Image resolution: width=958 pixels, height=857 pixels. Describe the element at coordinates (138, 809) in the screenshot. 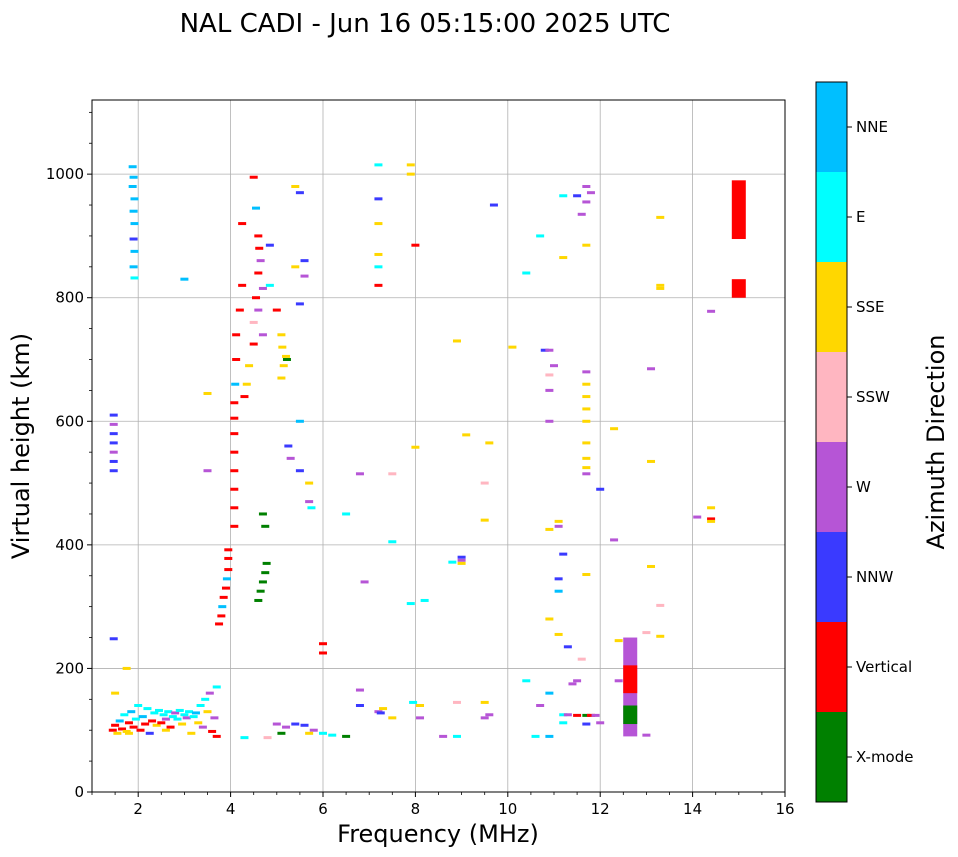

I see `x-tick-label: 2` at that location.